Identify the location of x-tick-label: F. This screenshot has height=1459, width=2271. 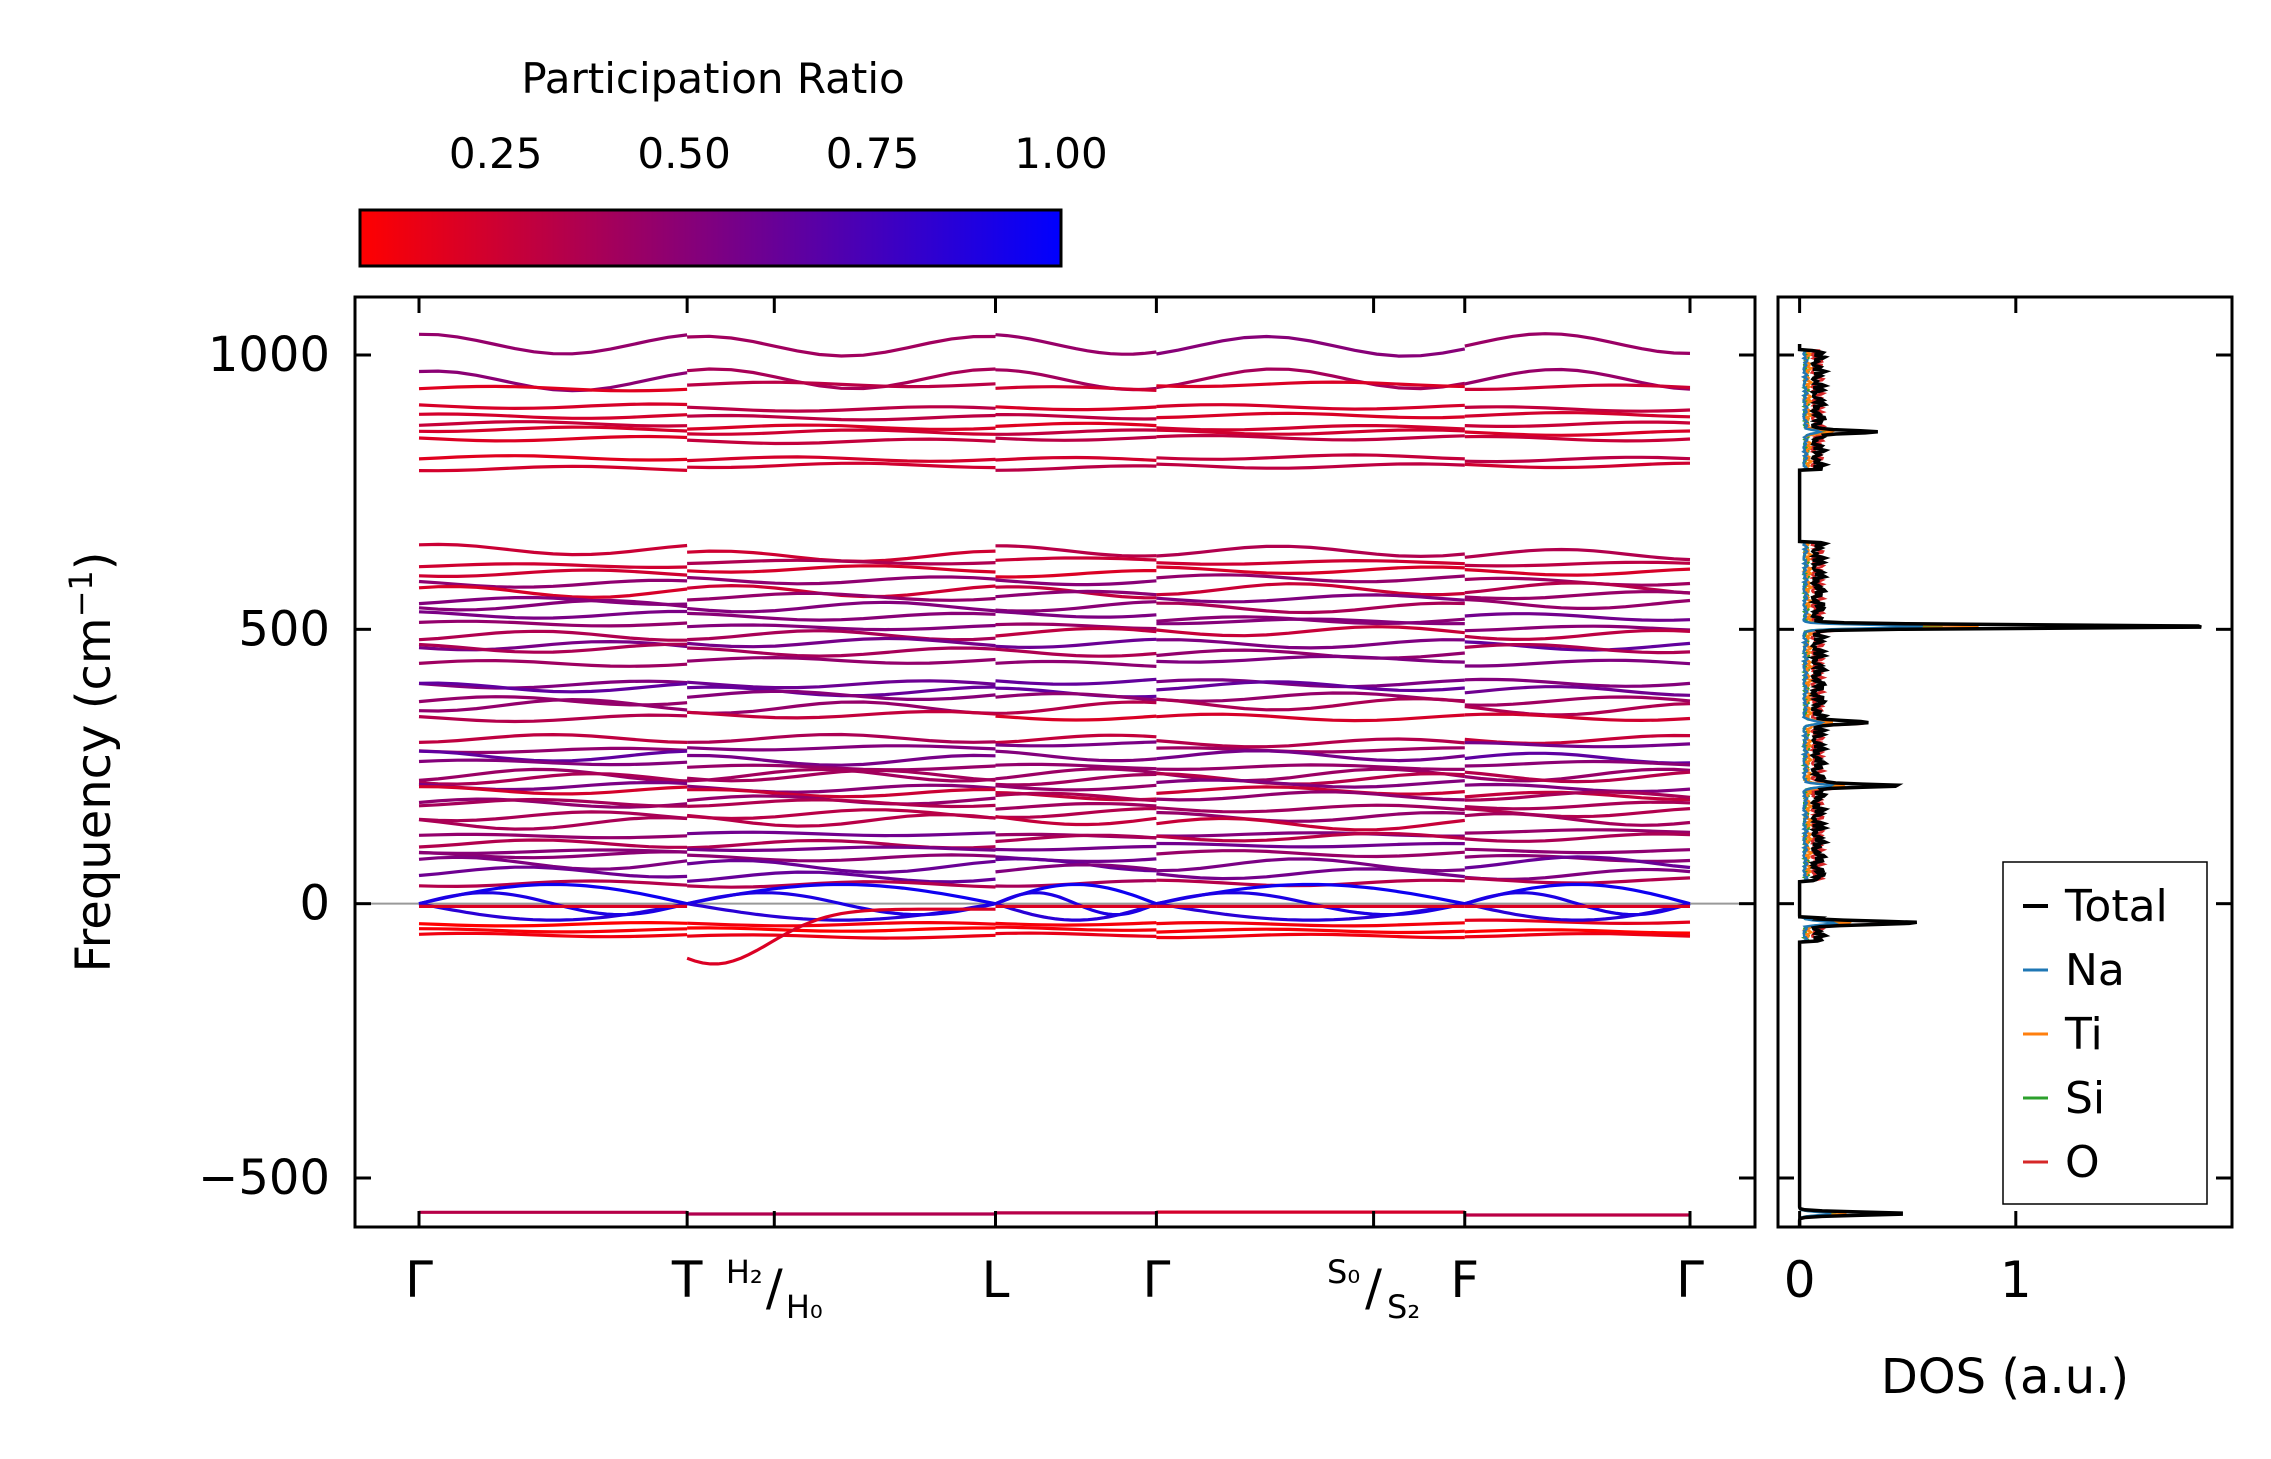
(1464, 1280).